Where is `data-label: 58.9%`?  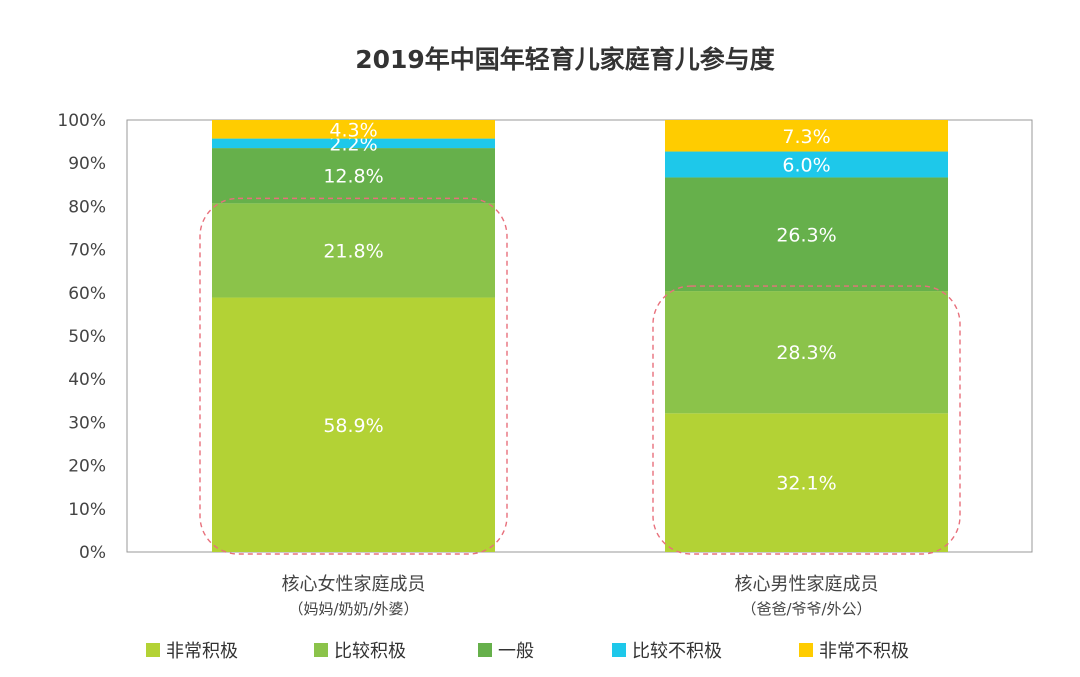
data-label: 58.9% is located at coordinates (353, 426).